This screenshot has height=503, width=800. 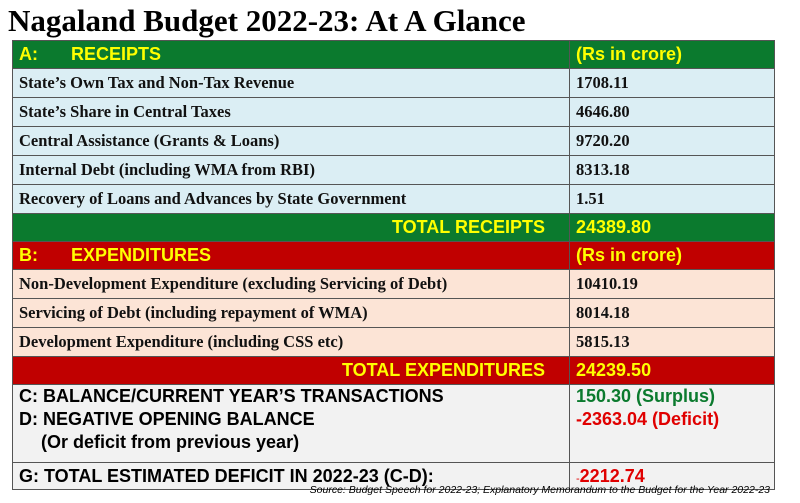 What do you see at coordinates (672, 313) in the screenshot?
I see `row-value: 8014.18` at bounding box center [672, 313].